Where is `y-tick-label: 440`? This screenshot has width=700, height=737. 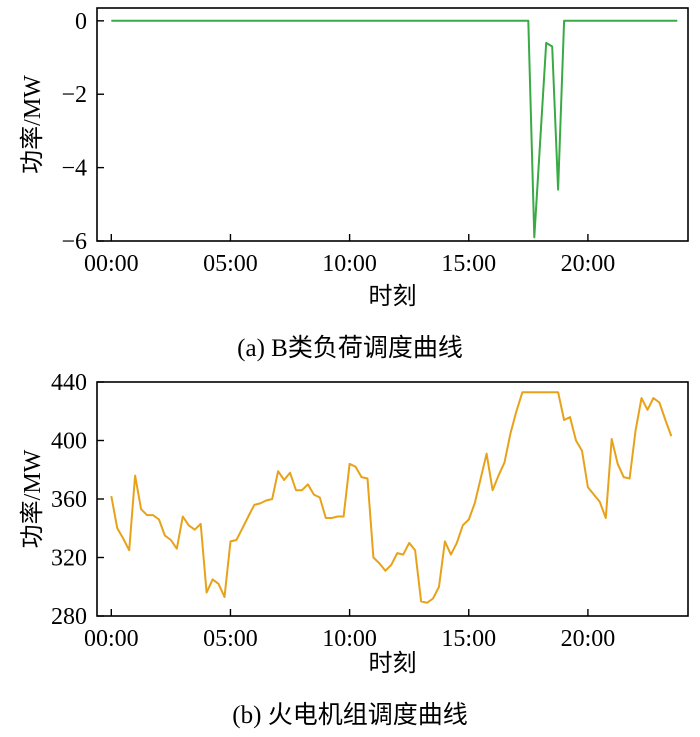
y-tick-label: 440 is located at coordinates (69, 383).